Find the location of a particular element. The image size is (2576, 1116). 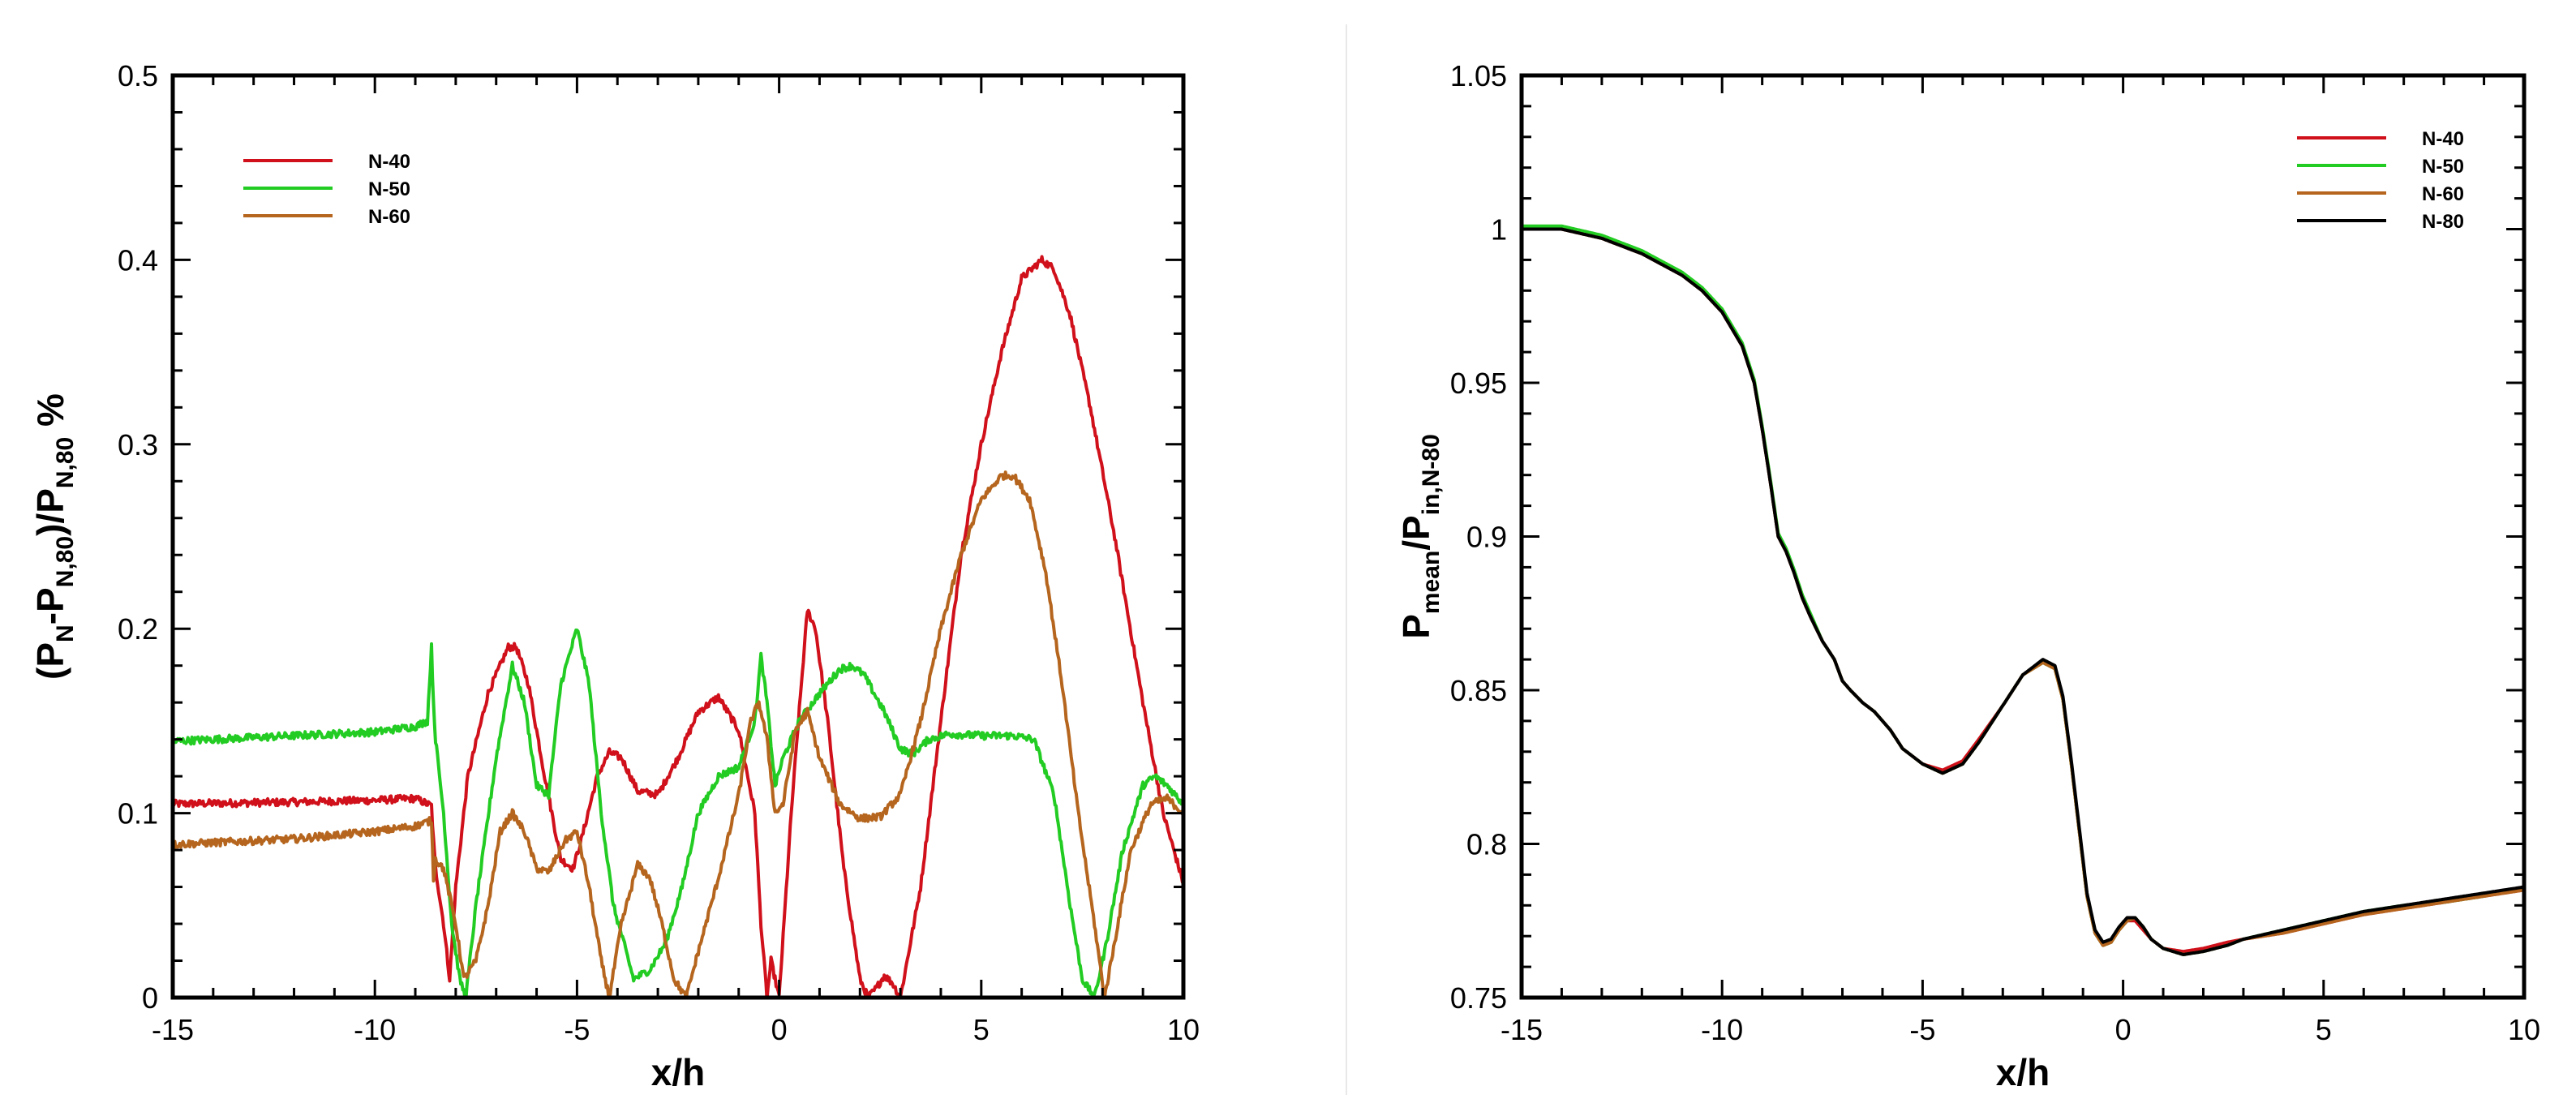

y-tick-label: 0.5 is located at coordinates (138, 75).